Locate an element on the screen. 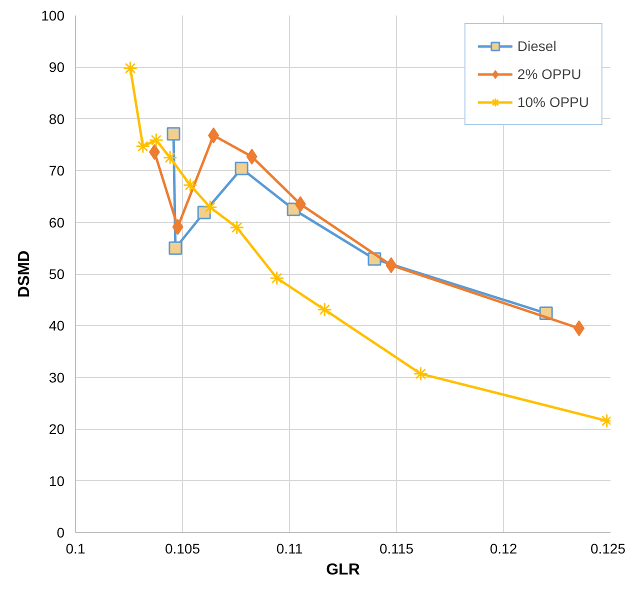 This screenshot has width=625, height=592. x-axis-title: GLR is located at coordinates (343, 570).